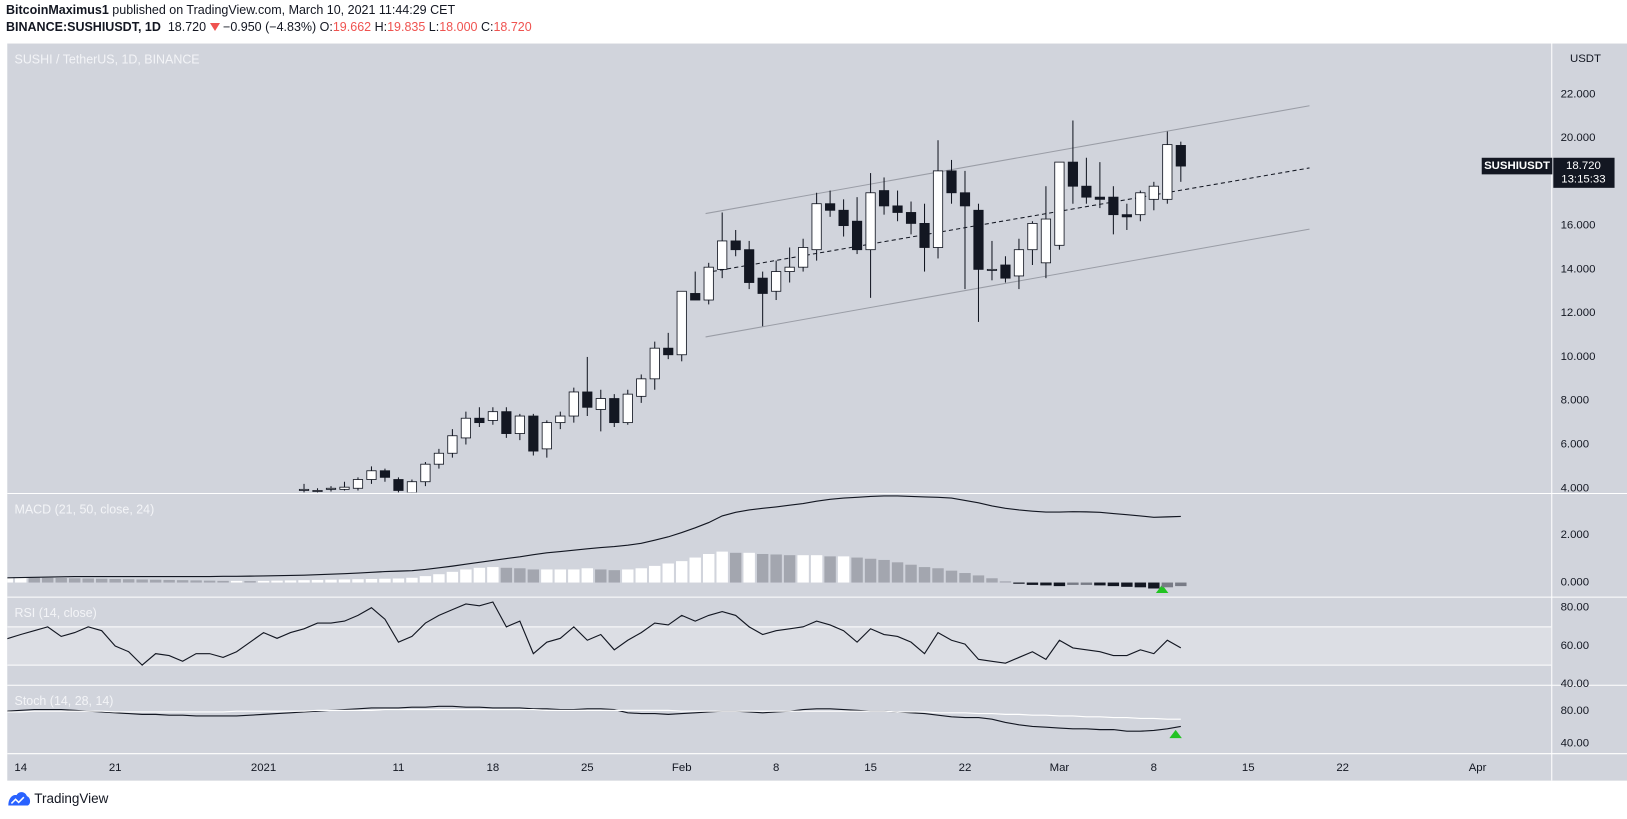  What do you see at coordinates (1575, 401) in the screenshot?
I see `y-tick-label: 8.000` at bounding box center [1575, 401].